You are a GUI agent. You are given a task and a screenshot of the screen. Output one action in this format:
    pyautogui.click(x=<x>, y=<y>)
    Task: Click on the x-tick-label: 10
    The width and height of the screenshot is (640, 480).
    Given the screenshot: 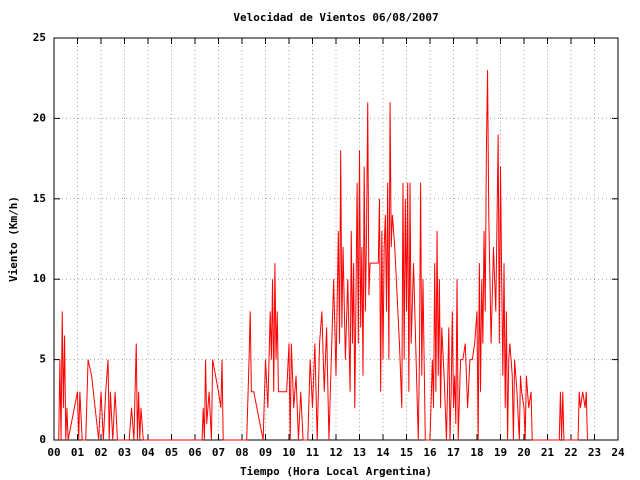 What is the action you would take?
    pyautogui.click(x=288, y=452)
    